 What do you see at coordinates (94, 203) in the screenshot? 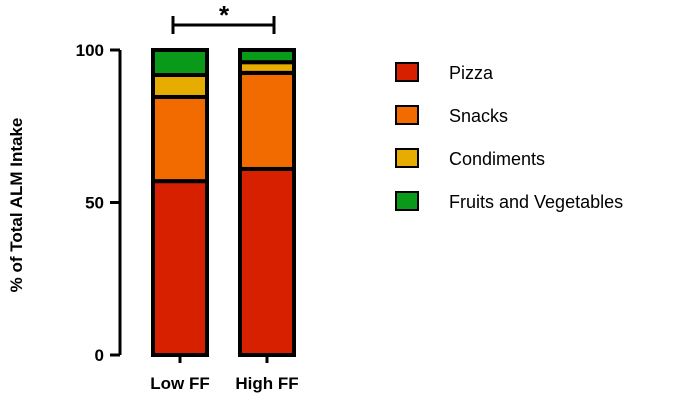
I see `y-tick-label: 50` at bounding box center [94, 203].